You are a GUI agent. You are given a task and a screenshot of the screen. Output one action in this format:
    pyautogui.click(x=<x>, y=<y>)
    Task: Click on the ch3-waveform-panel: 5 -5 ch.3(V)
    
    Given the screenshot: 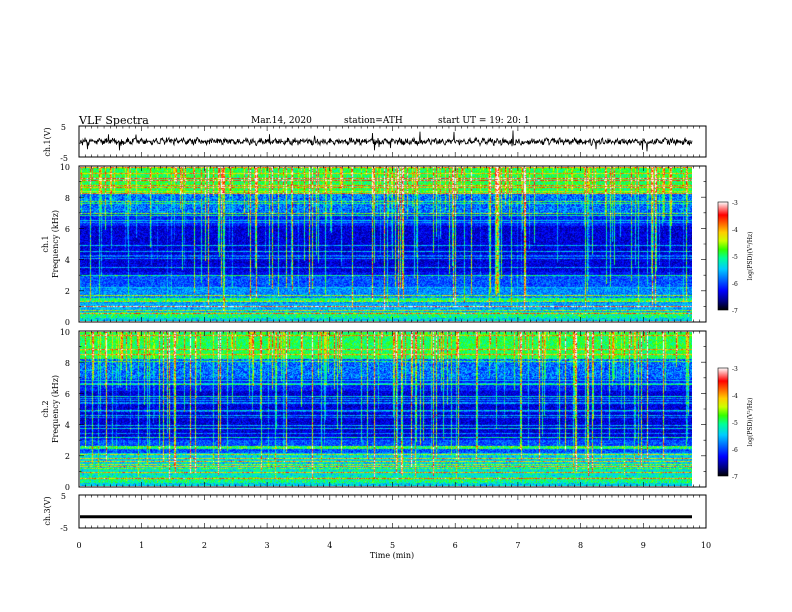 What is the action you would take?
    pyautogui.click(x=375, y=512)
    